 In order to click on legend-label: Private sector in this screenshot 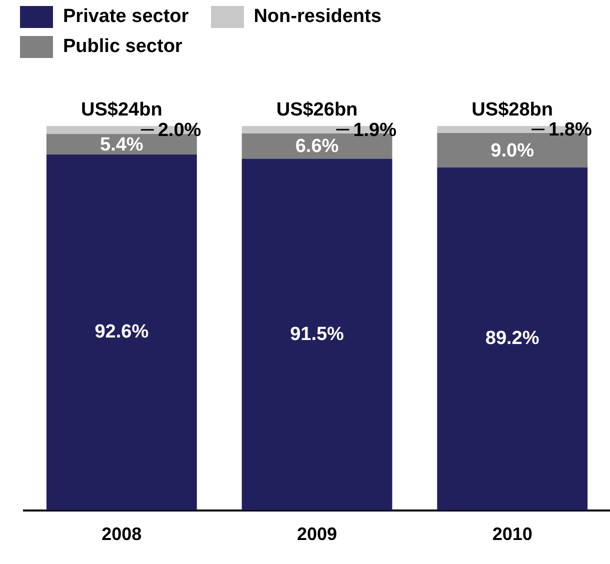, I will do `click(126, 17)`.